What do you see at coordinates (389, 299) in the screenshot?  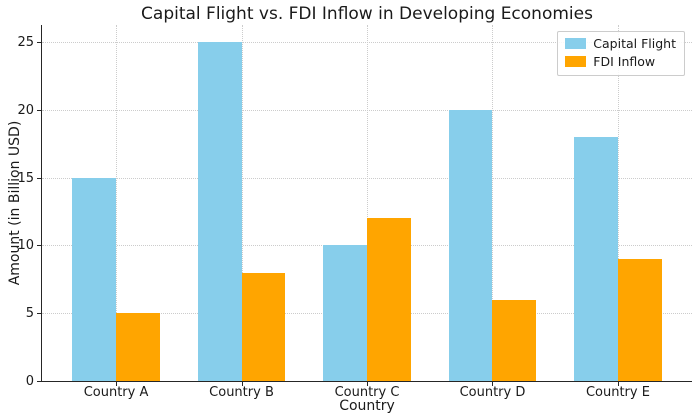 I see `bar-fdi-inflow-country-c` at bounding box center [389, 299].